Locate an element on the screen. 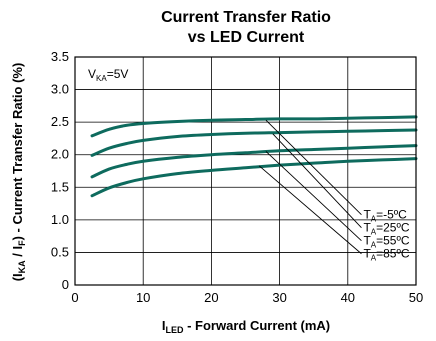 This screenshot has width=436, height=341. x-axis-label: ILED - Forward Current (mA) is located at coordinates (246, 326).